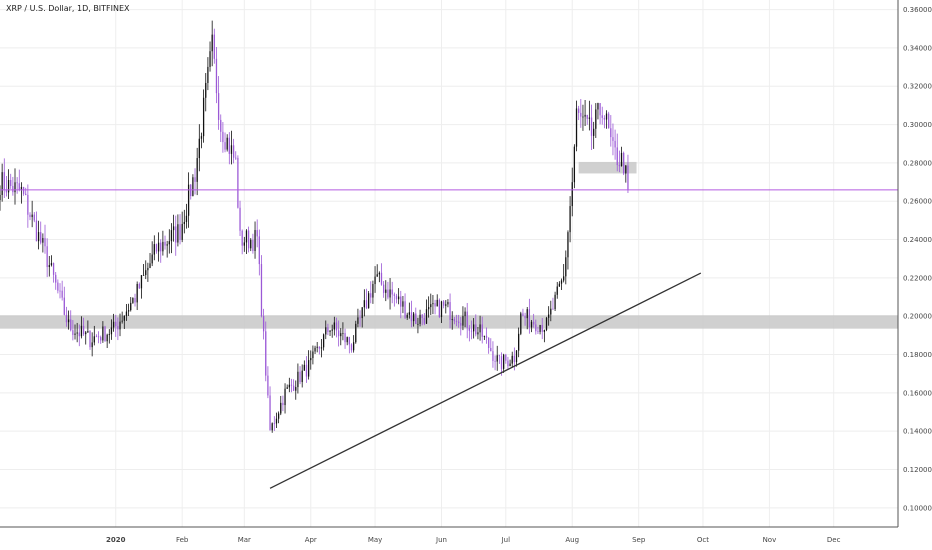 This screenshot has height=550, width=932. I want to click on y-tick-label: 0.34000, so click(917, 48).